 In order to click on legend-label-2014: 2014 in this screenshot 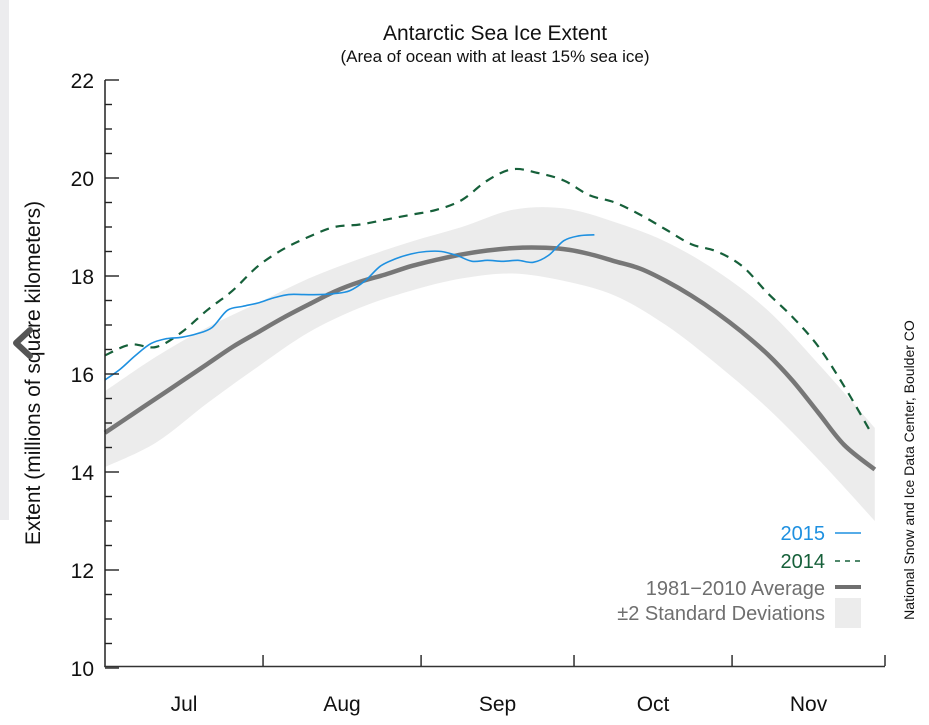, I will do `click(803, 562)`.